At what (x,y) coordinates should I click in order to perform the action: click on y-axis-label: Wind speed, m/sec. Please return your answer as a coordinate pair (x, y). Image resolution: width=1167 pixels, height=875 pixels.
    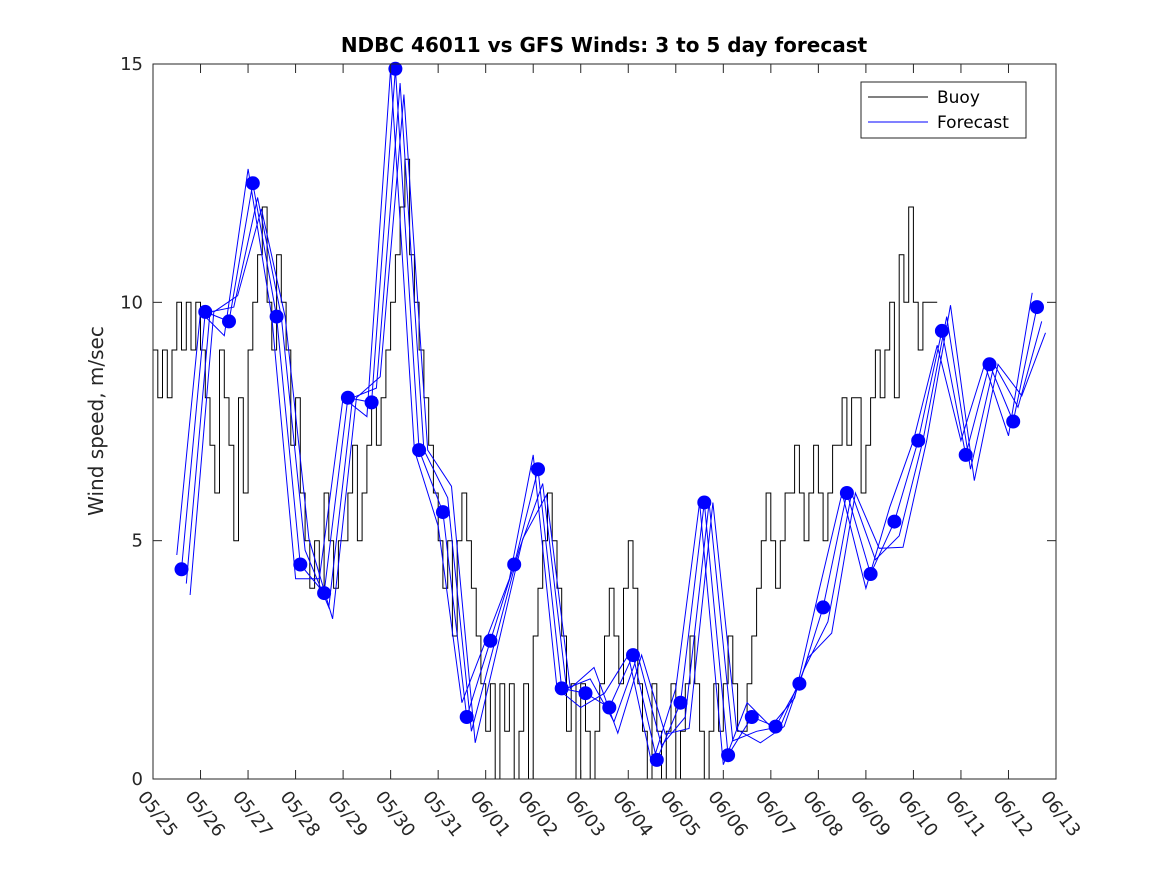
    Looking at the image, I should click on (96, 421).